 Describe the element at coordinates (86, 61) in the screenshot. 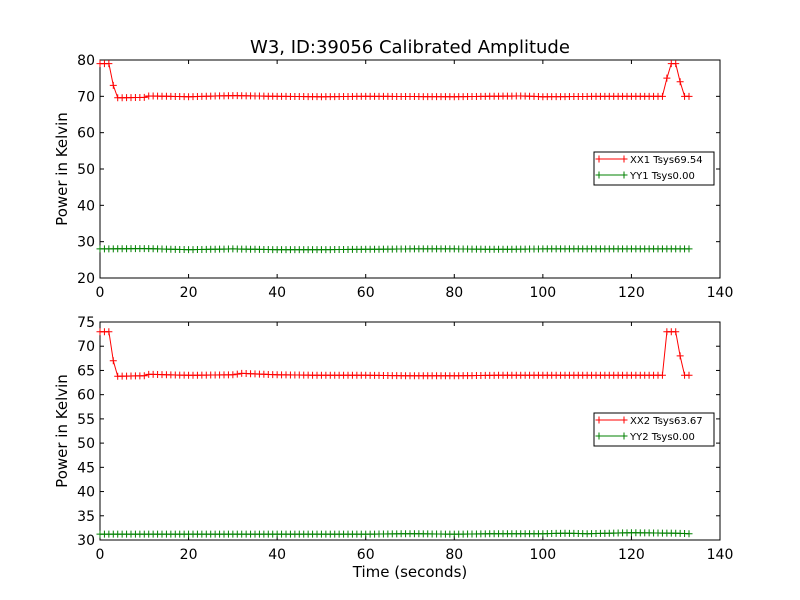

I see `y-tick-label: 80` at that location.